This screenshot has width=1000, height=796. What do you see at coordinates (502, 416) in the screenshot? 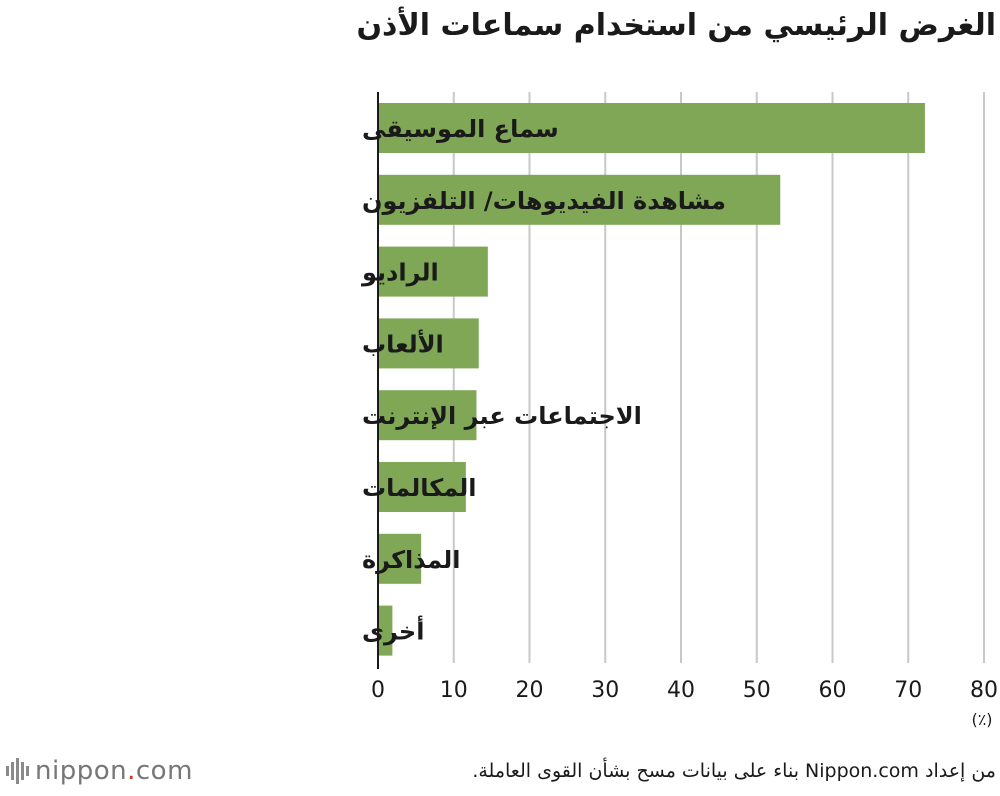
I see `category-label: الاجتماعات عبر الإنترنت` at bounding box center [502, 416].